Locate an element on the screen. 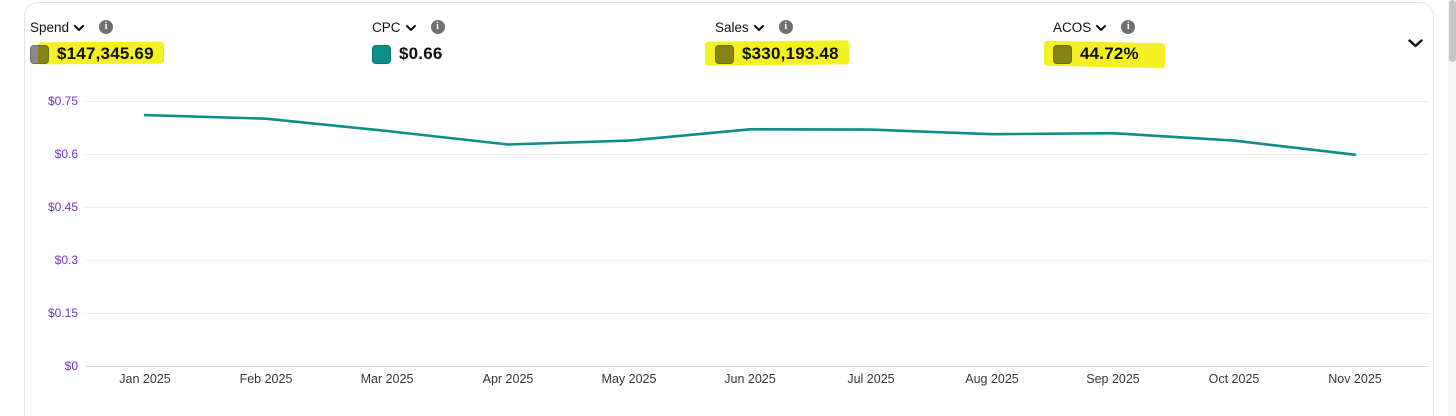 This screenshot has width=1456, height=416. x-axis-tick-label: Nov 2025 is located at coordinates (1355, 379).